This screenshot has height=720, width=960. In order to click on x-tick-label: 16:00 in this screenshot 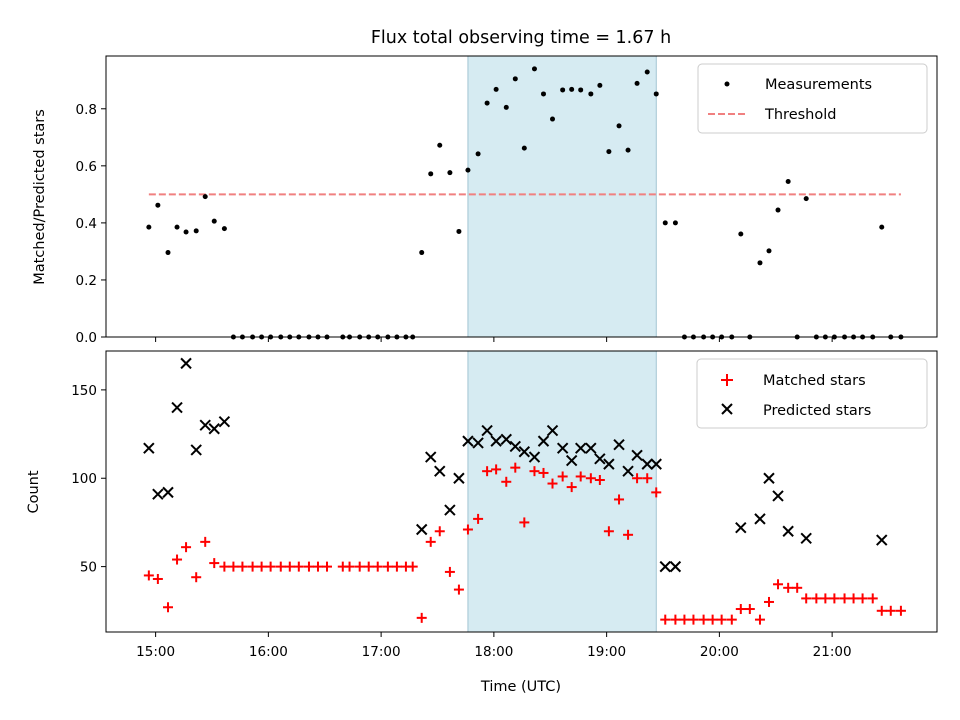, I will do `click(268, 652)`.